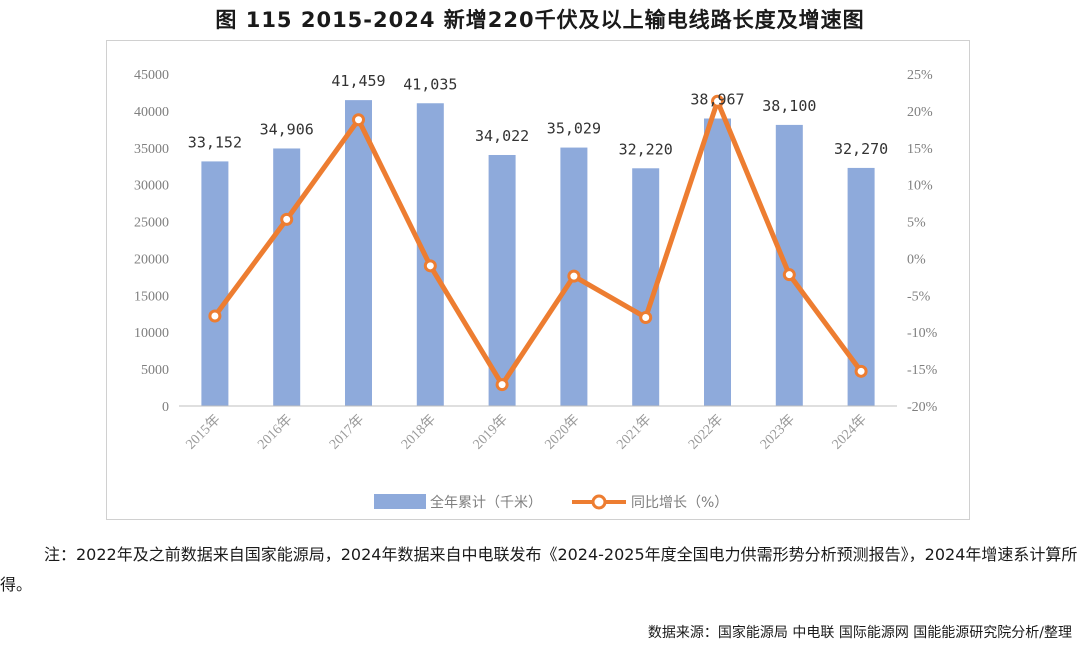  What do you see at coordinates (916, 259) in the screenshot?
I see `y-right-tick-label: 0%` at bounding box center [916, 259].